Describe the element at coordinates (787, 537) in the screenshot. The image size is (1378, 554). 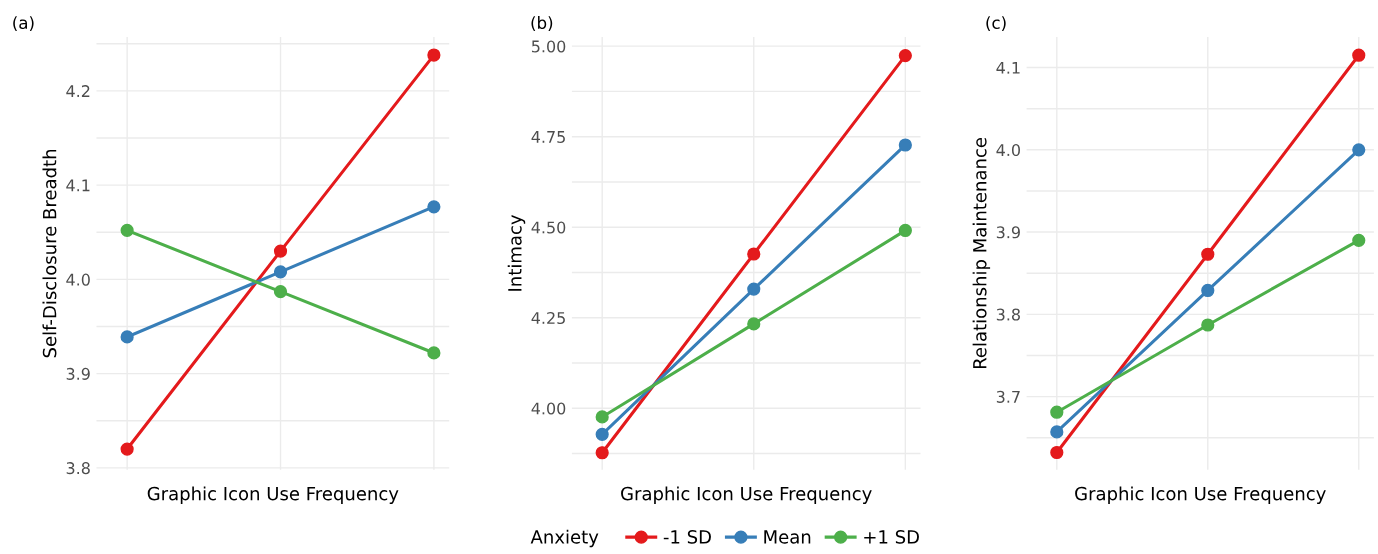
I see `legend-label: Mean` at that location.